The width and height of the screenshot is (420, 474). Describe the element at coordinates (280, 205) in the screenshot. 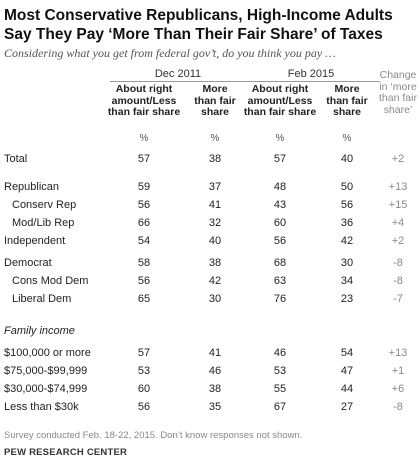

I see `percent-value: 43` at that location.